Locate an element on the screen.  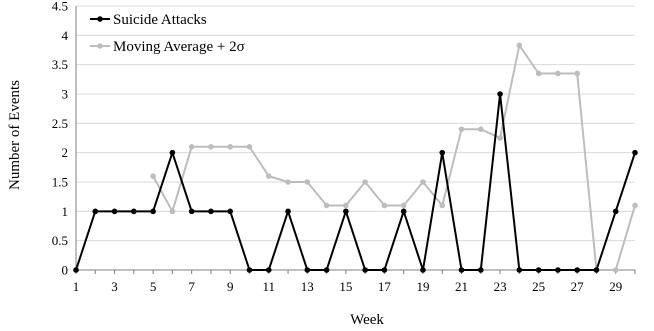
x-tick-labels: 1 3 5 7 9 11 13 15 17 19 21 23 25 27 29 is located at coordinates (347, 286).